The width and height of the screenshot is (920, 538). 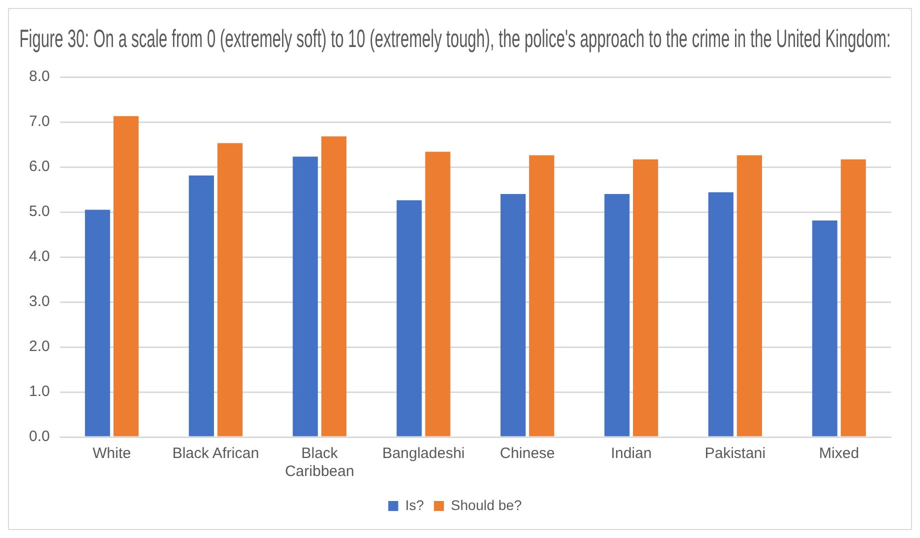 I want to click on legend-label: Should be?, so click(x=486, y=504).